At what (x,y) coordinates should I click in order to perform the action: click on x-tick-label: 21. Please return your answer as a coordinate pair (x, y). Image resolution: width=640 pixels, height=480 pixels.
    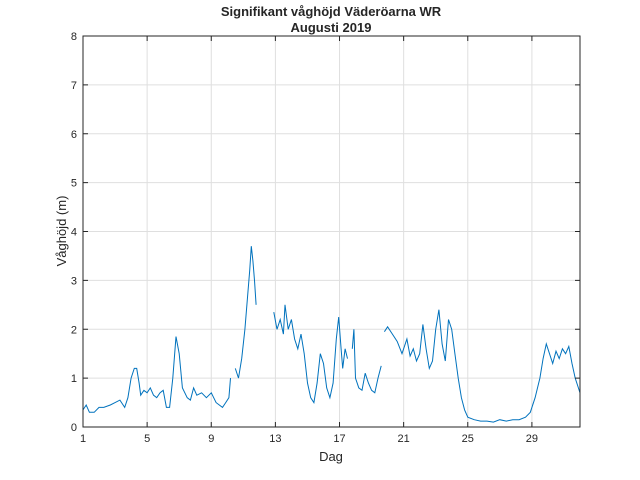
    Looking at the image, I should click on (404, 439).